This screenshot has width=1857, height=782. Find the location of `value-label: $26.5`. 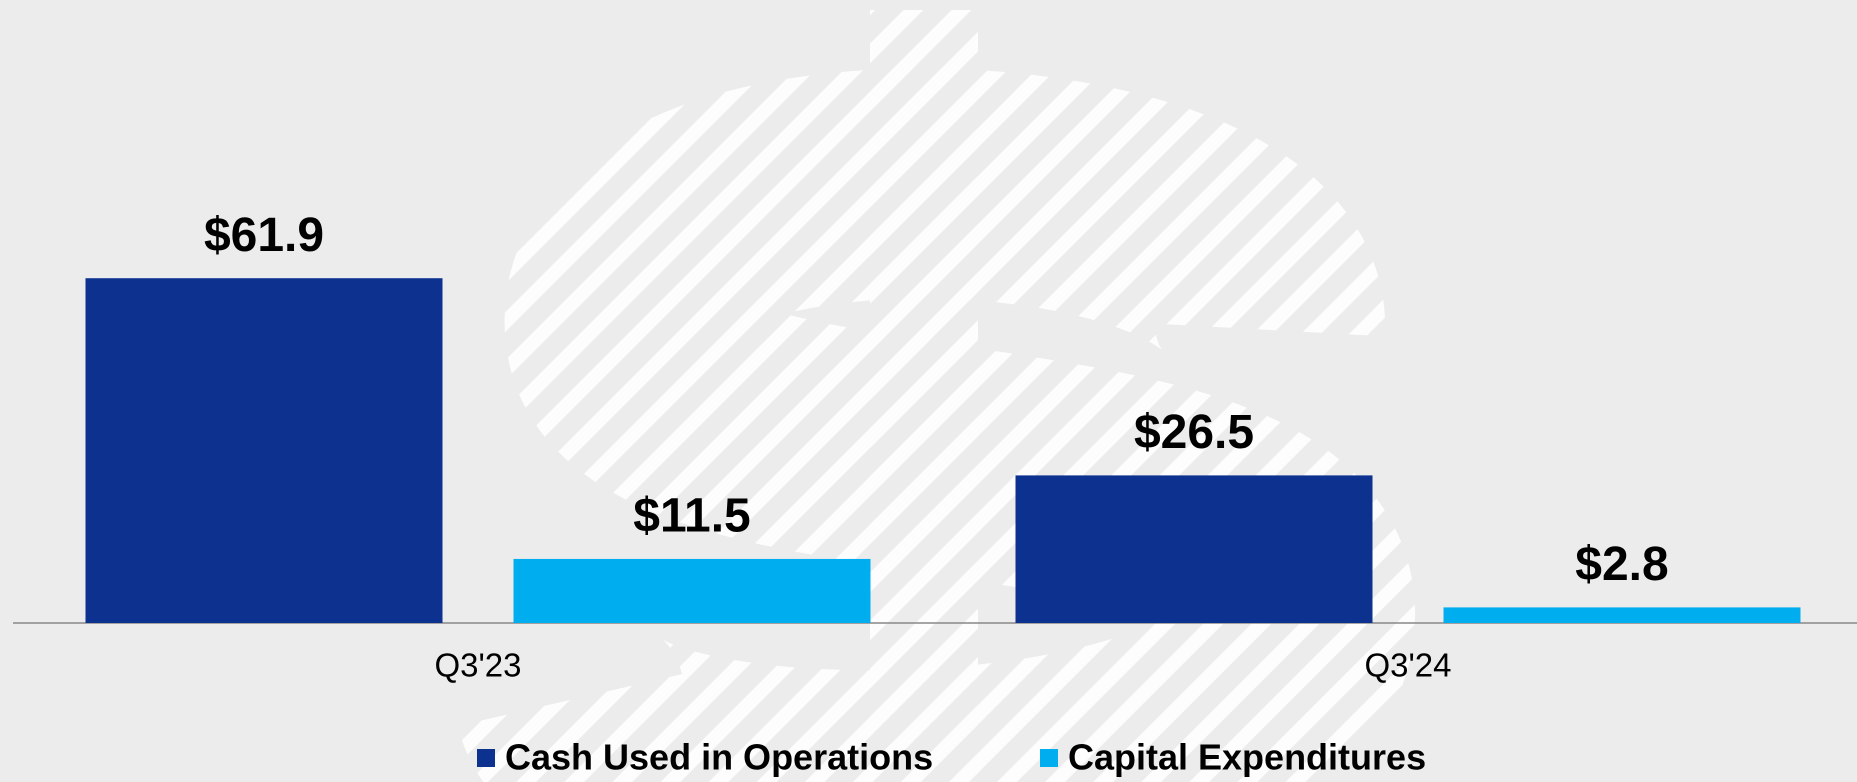

value-label: $26.5 is located at coordinates (1194, 432).